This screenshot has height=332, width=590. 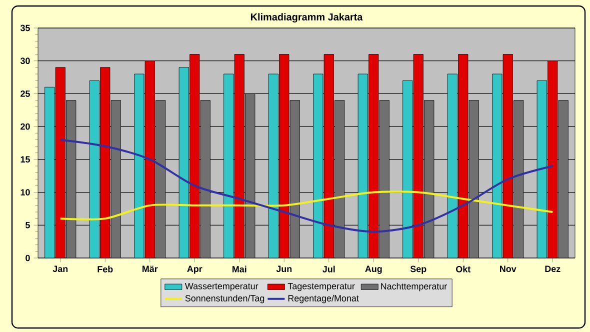 I want to click on y-tick-label: 15, so click(x=25, y=159).